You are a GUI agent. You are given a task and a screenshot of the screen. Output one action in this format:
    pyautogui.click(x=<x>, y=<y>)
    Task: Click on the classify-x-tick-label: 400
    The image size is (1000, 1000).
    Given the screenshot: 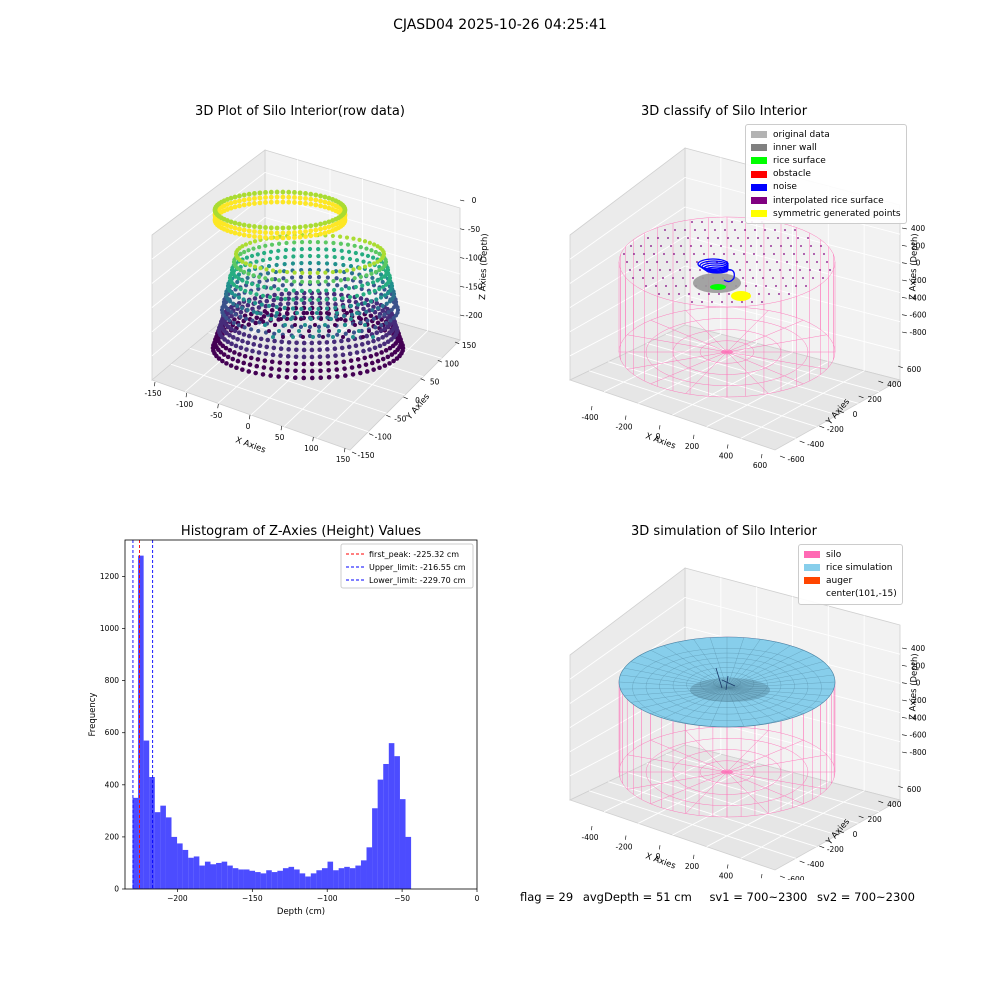 What is the action you would take?
    pyautogui.click(x=726, y=455)
    